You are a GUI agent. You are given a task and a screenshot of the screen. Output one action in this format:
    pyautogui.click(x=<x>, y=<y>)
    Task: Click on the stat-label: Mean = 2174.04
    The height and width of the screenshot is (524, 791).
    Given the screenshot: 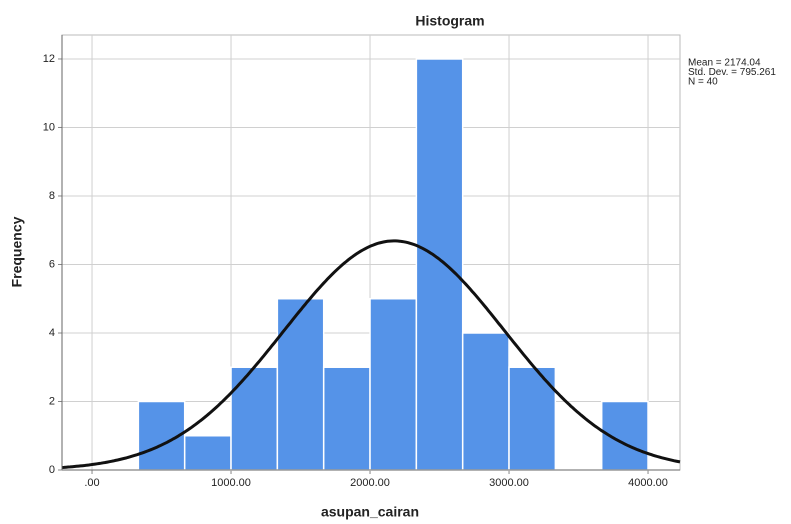 What is the action you would take?
    pyautogui.click(x=724, y=63)
    